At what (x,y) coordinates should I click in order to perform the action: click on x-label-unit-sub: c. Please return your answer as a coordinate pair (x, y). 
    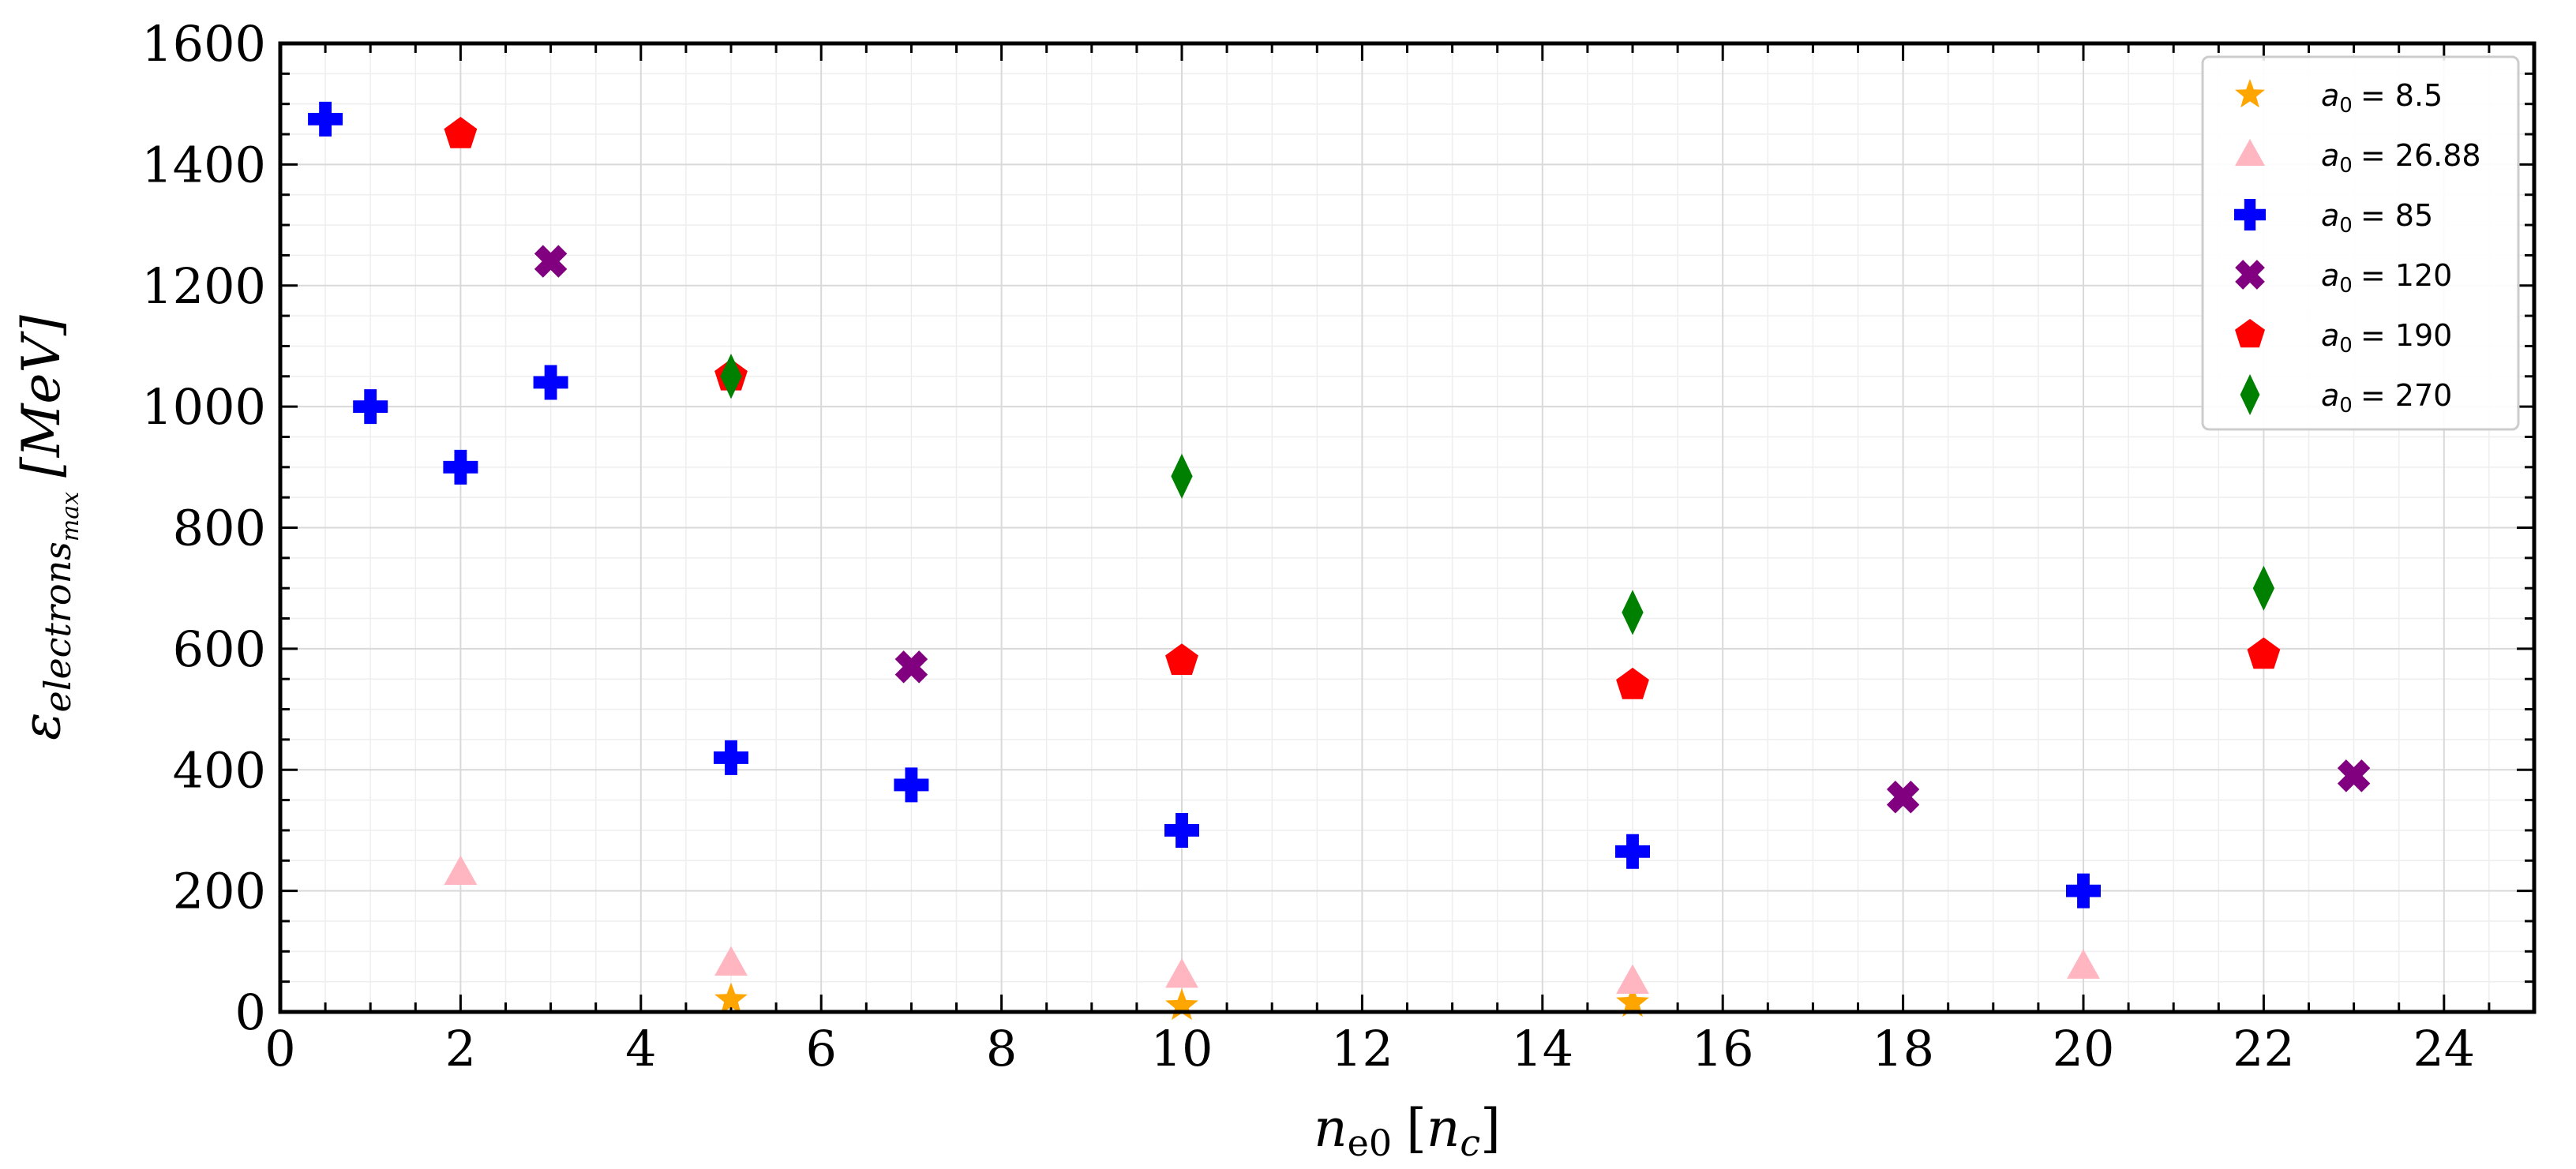
    Looking at the image, I should click on (1470, 1143).